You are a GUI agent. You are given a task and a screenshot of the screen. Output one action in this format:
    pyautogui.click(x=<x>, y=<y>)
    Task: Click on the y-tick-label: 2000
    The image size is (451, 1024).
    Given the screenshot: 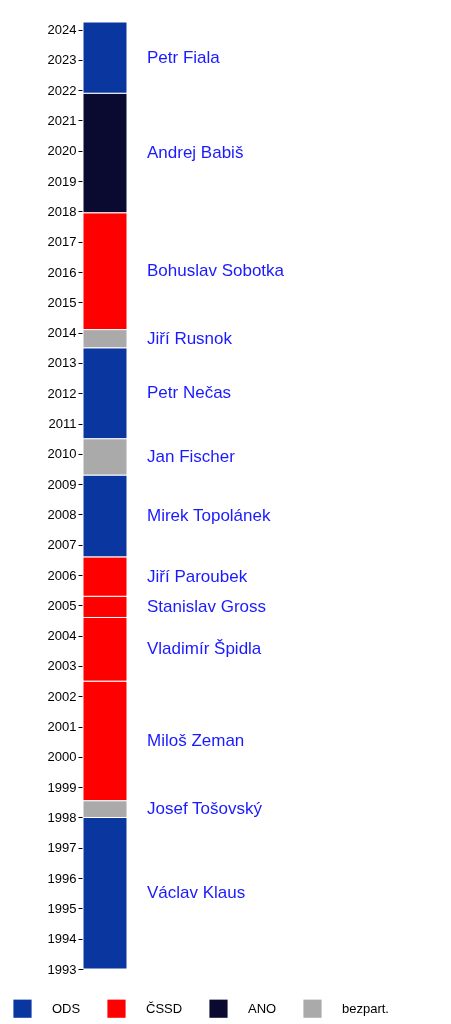 What is the action you would take?
    pyautogui.click(x=62, y=757)
    